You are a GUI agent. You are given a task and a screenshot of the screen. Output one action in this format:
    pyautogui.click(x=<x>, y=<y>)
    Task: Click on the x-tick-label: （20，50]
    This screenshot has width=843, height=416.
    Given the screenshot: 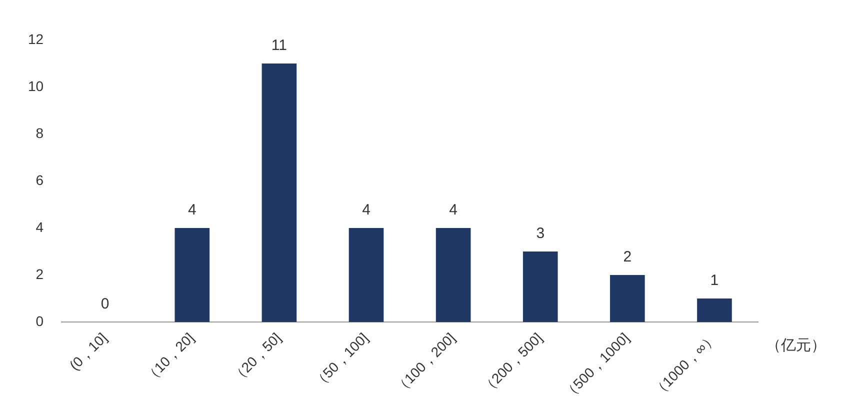 What is the action you would take?
    pyautogui.click(x=256, y=358)
    